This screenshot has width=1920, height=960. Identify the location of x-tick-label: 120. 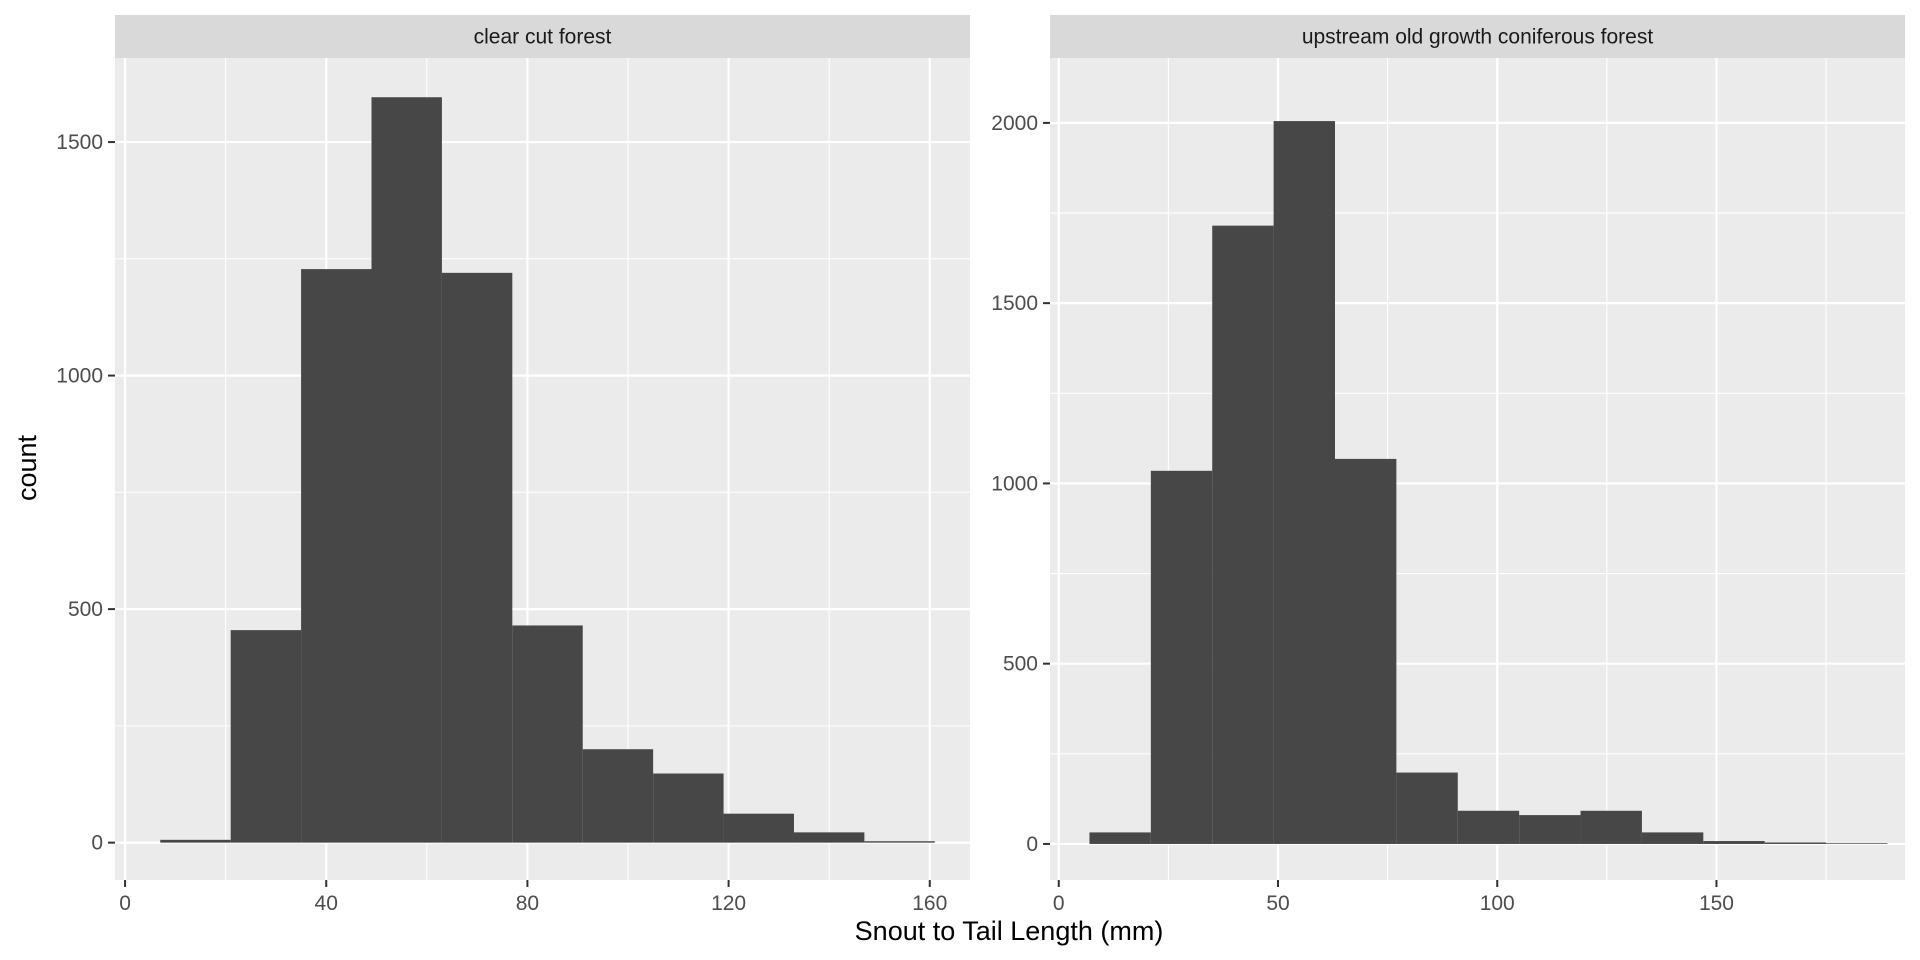
(728, 903).